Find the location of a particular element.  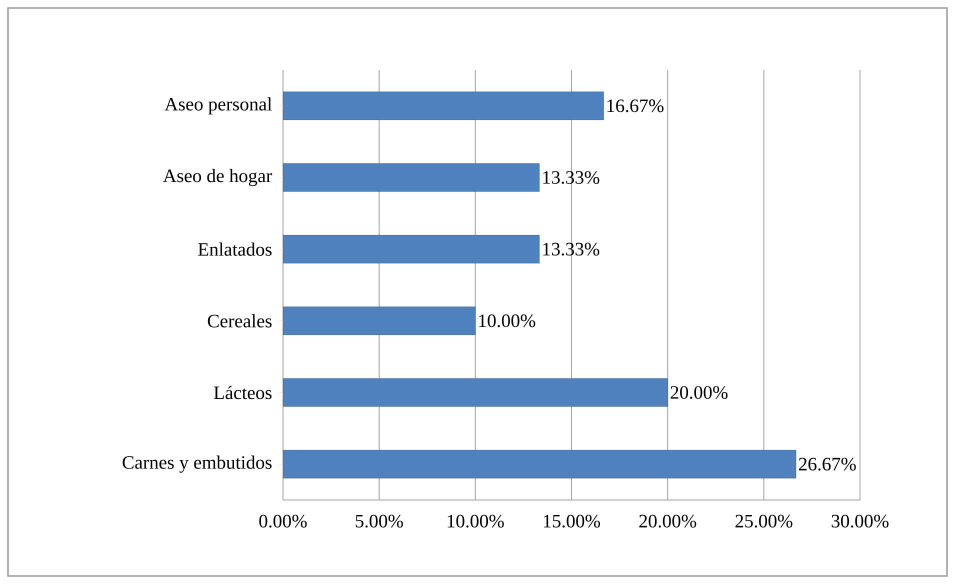

data-label: 16.67% is located at coordinates (635, 105).